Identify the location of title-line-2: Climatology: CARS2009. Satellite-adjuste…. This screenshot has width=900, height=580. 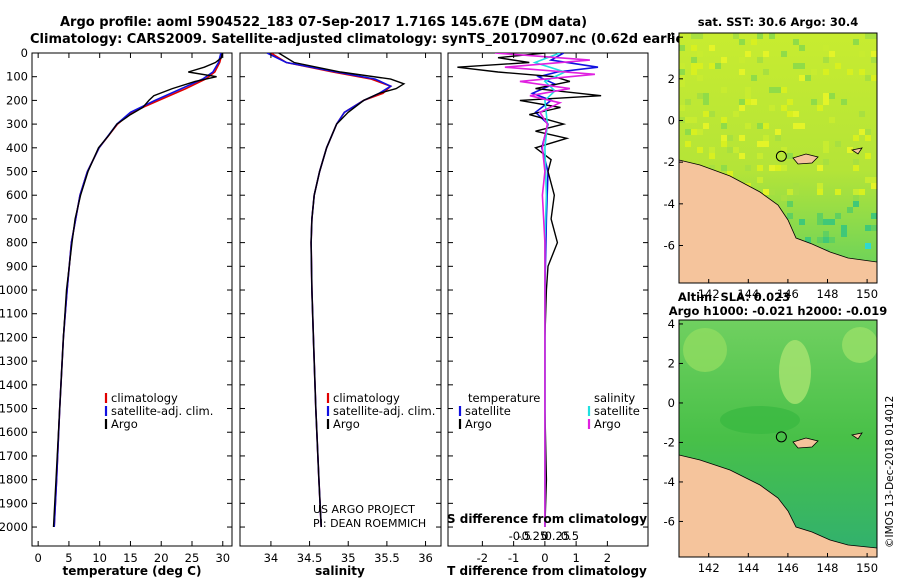
(363, 39).